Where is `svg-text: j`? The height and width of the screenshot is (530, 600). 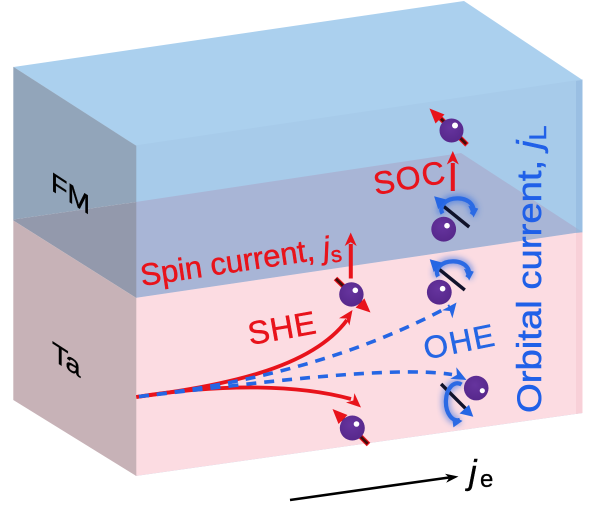
svg-text: j is located at coordinates (471, 473).